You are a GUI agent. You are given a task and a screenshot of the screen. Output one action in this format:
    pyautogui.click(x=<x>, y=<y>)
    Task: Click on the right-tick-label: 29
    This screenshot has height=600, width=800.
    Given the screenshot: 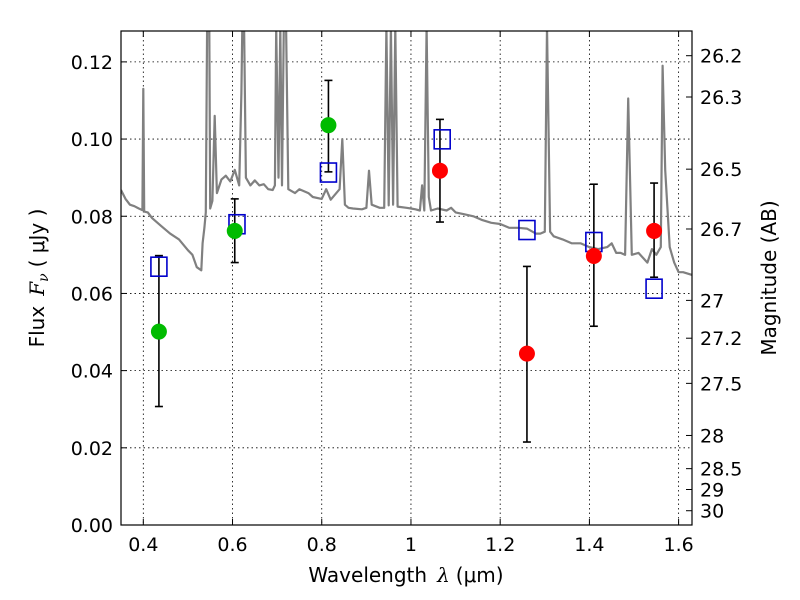 What is the action you would take?
    pyautogui.click(x=712, y=490)
    